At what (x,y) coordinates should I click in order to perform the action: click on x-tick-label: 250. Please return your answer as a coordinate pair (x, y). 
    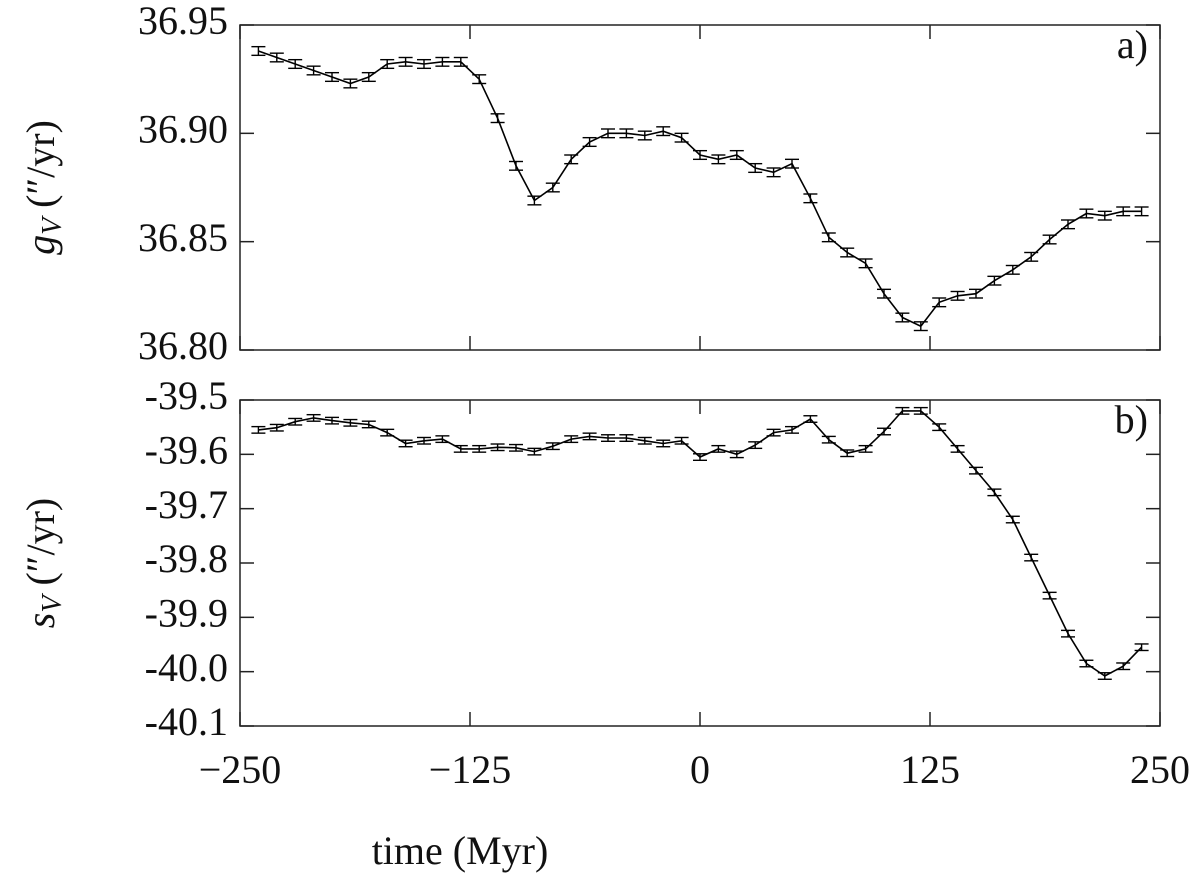
    Looking at the image, I should click on (1160, 769).